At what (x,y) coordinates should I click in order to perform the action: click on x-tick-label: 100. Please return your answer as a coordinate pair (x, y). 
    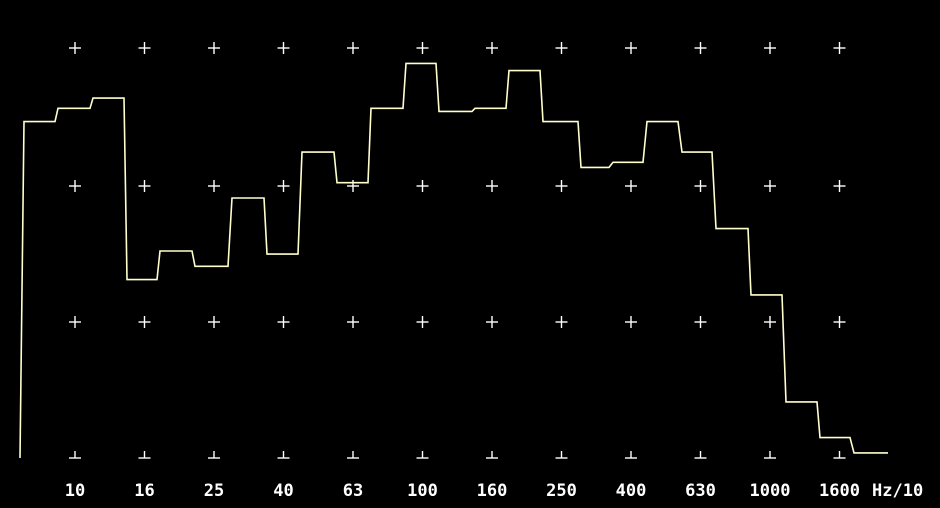
    Looking at the image, I should click on (422, 491).